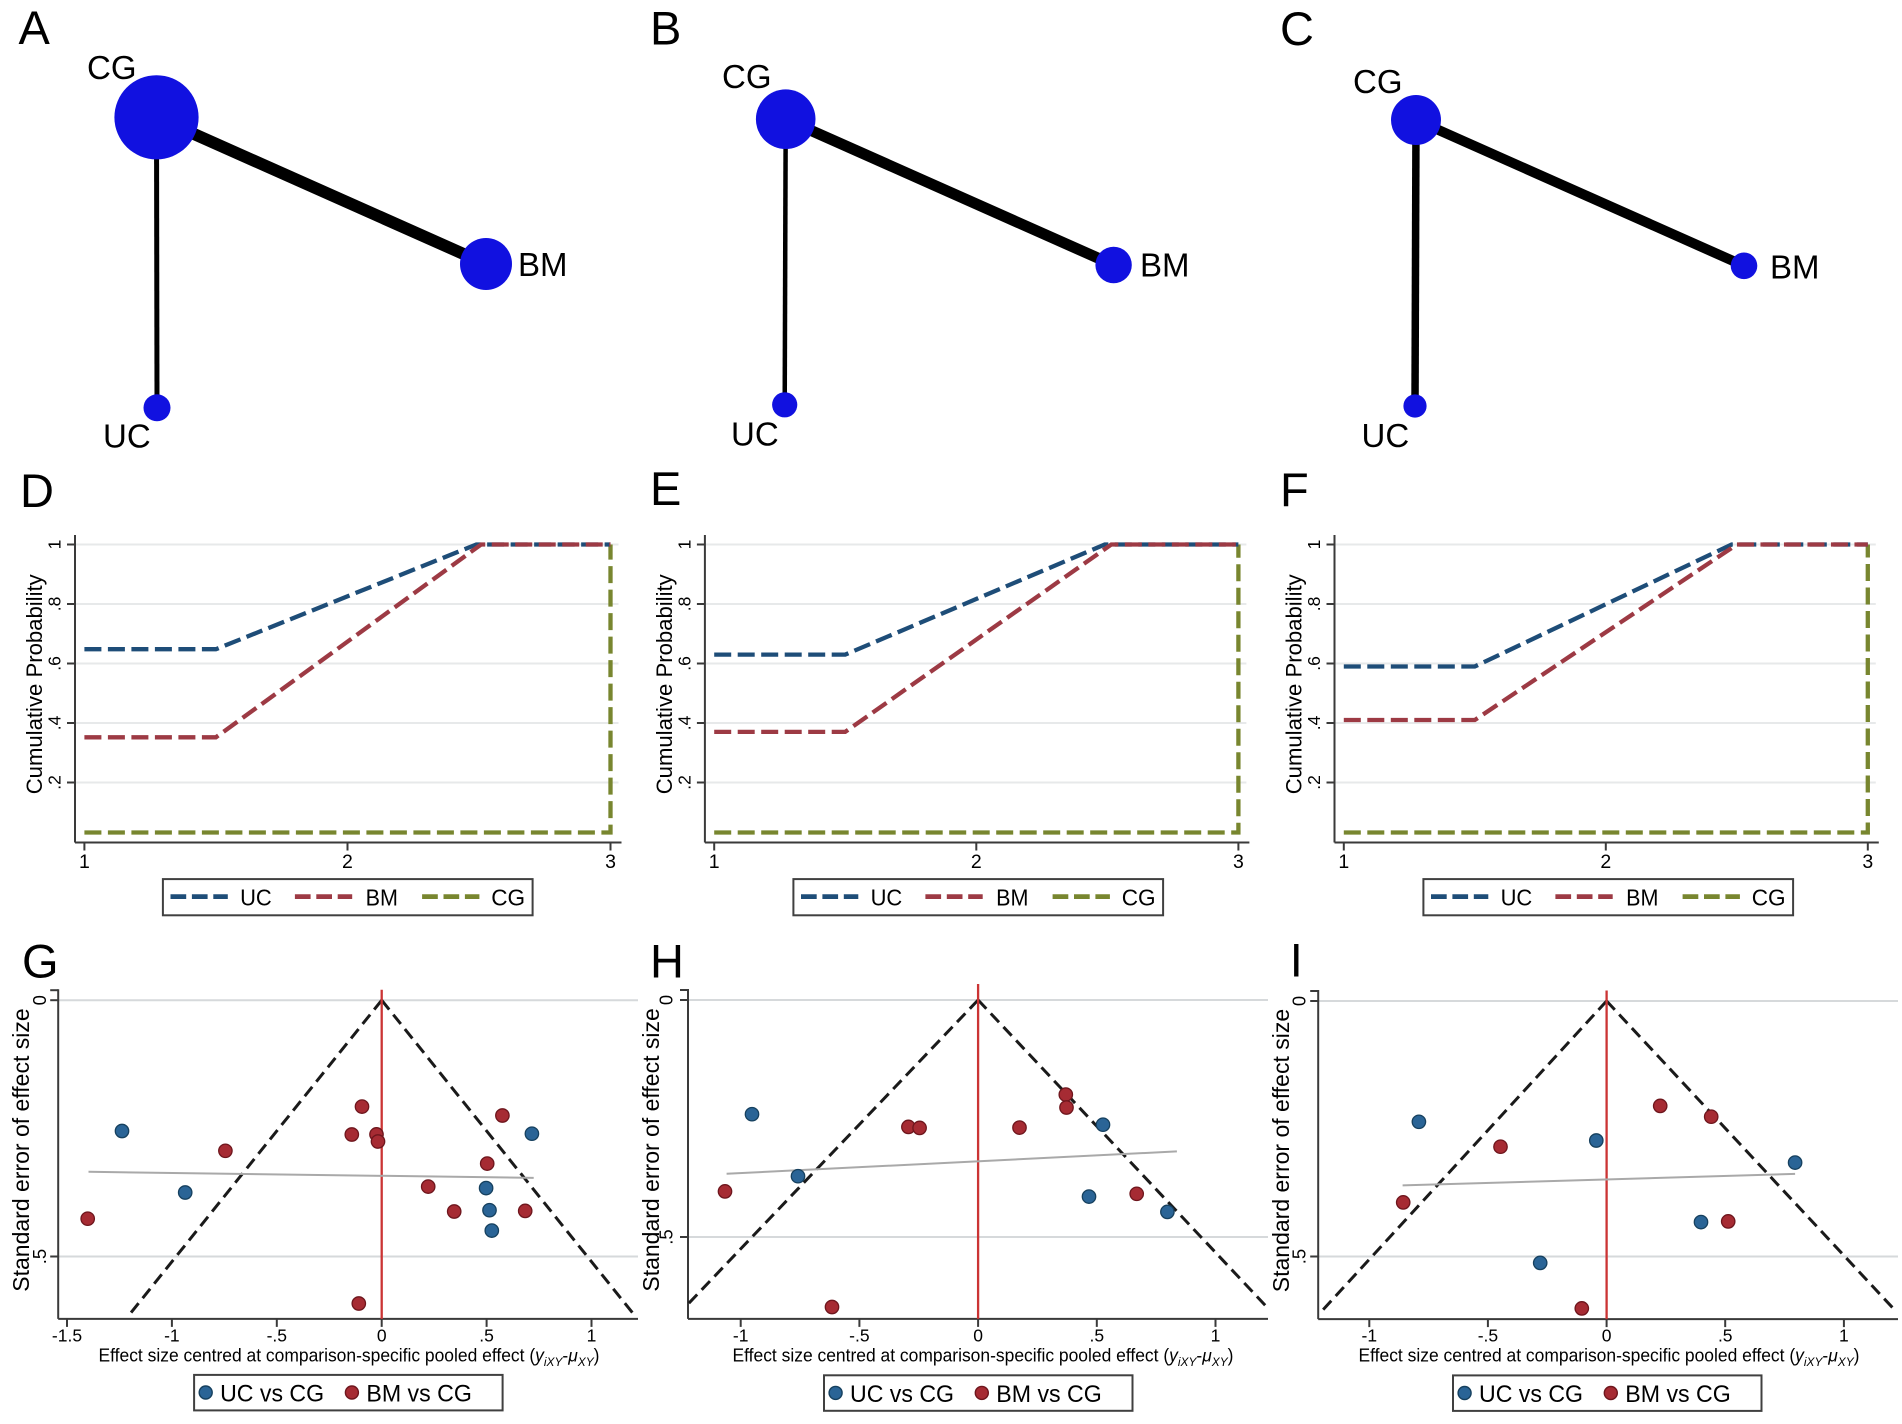  I want to click on svg-text: H, so click(667, 961).